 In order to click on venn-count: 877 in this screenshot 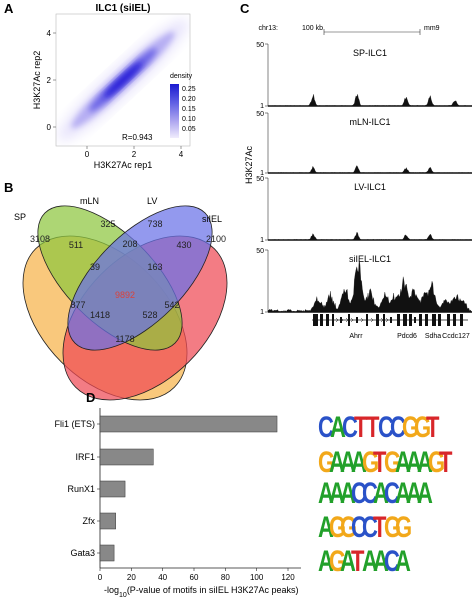, I will do `click(77, 305)`.